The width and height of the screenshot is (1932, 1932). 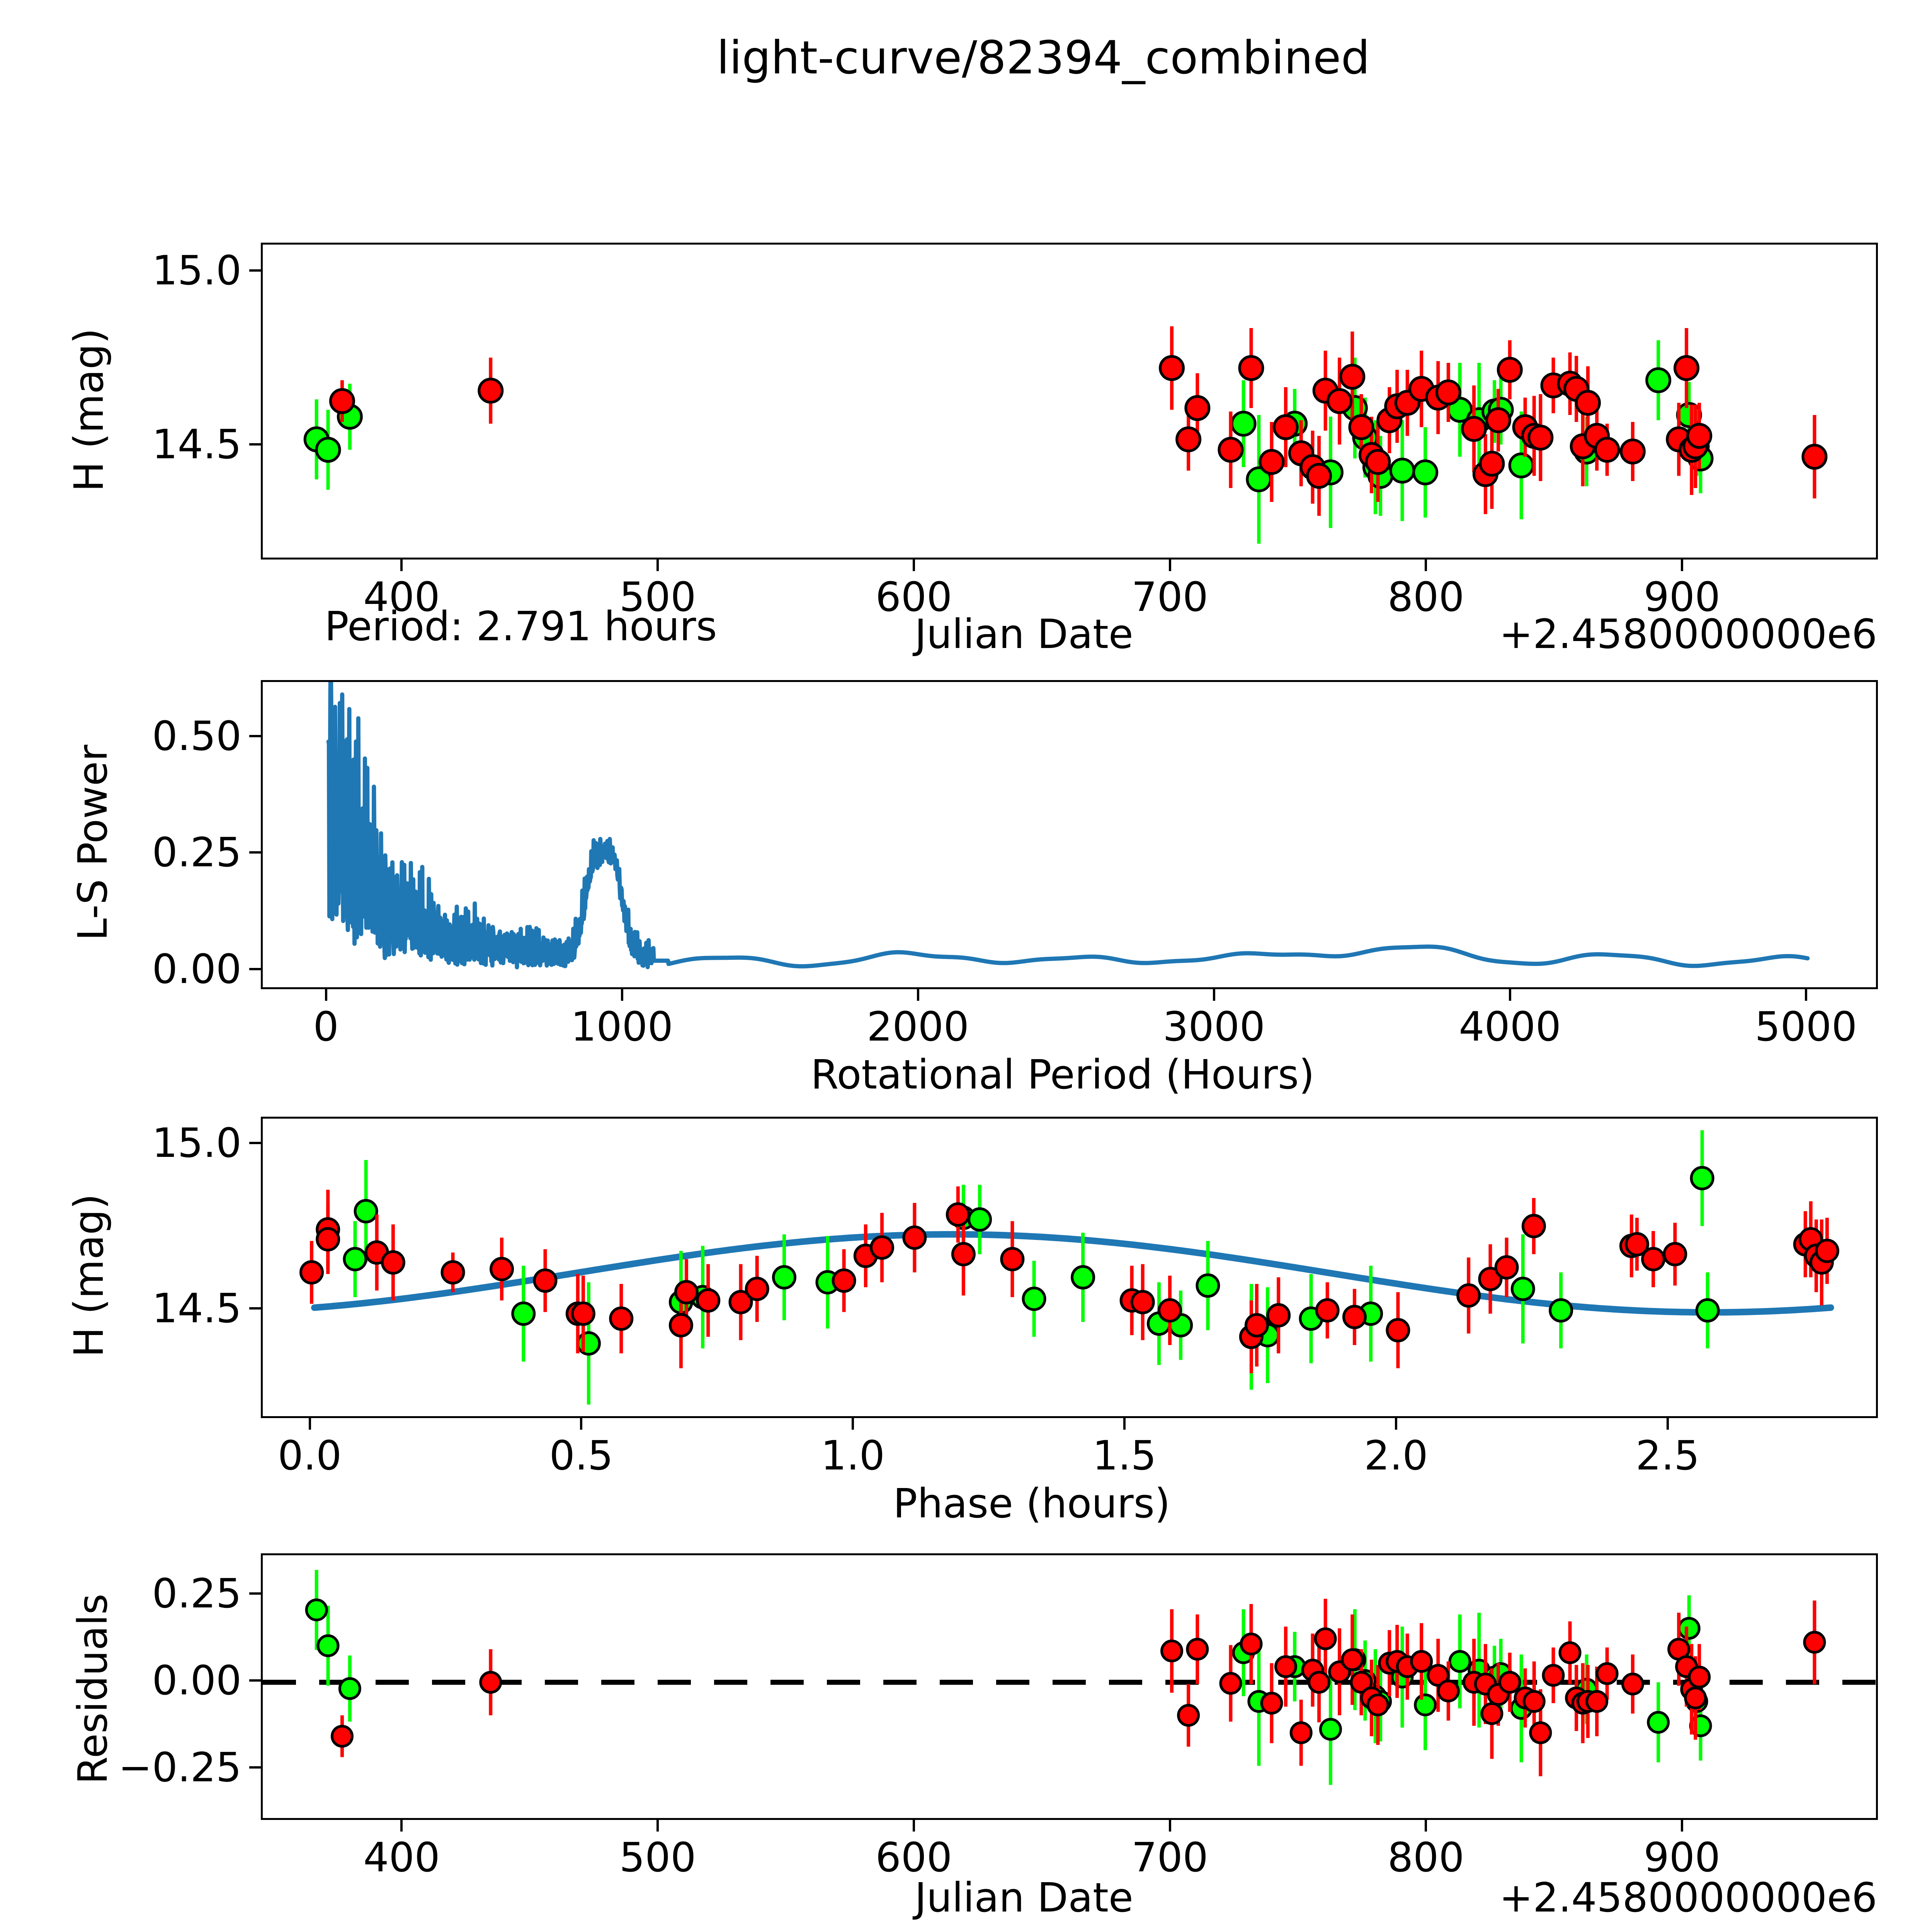 I want to click on phase-xlabel: Phase (hours), so click(x=1031, y=1504).